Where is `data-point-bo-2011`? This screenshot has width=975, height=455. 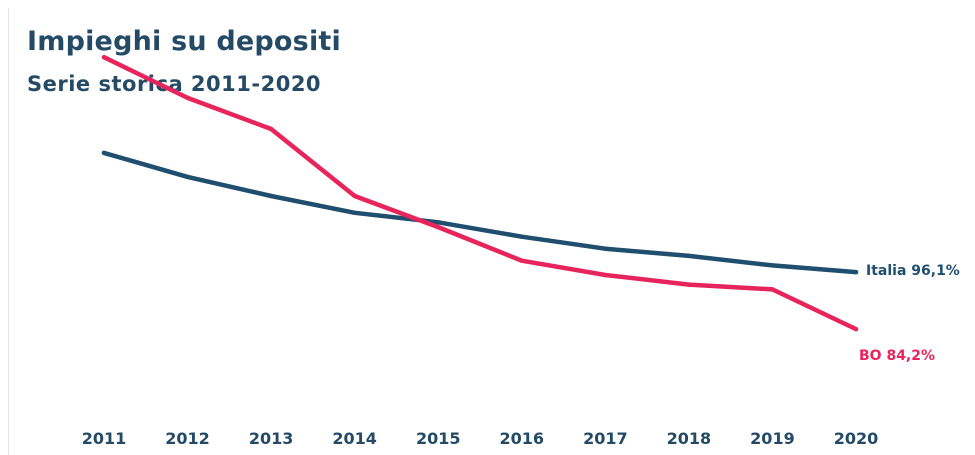 data-point-bo-2011 is located at coordinates (104, 57).